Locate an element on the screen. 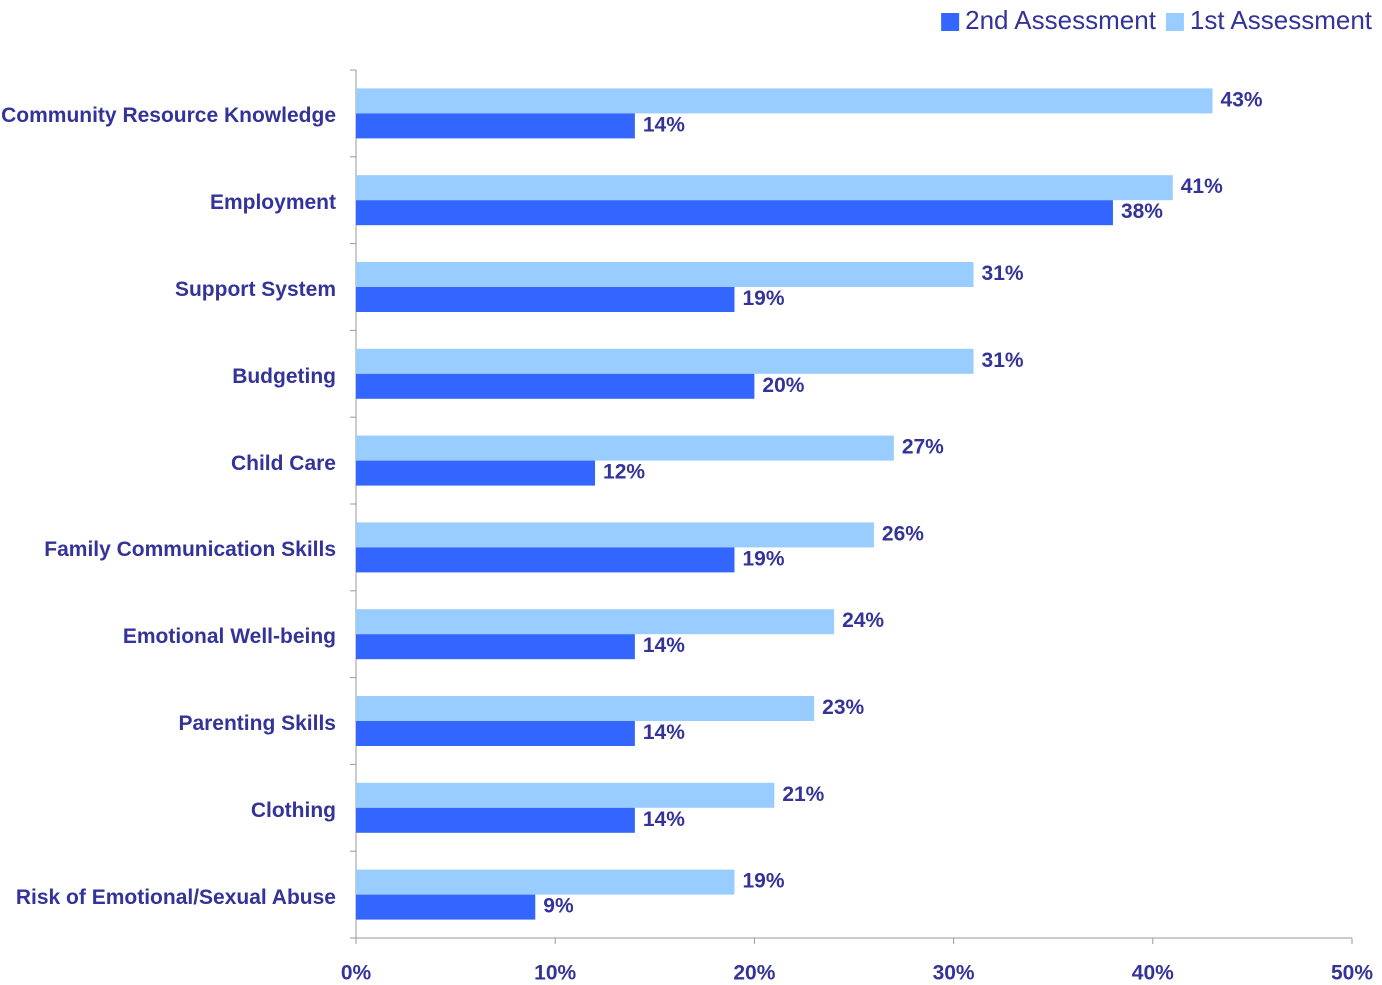 The width and height of the screenshot is (1382, 985). legend-label: 2nd Assessment is located at coordinates (1061, 20).